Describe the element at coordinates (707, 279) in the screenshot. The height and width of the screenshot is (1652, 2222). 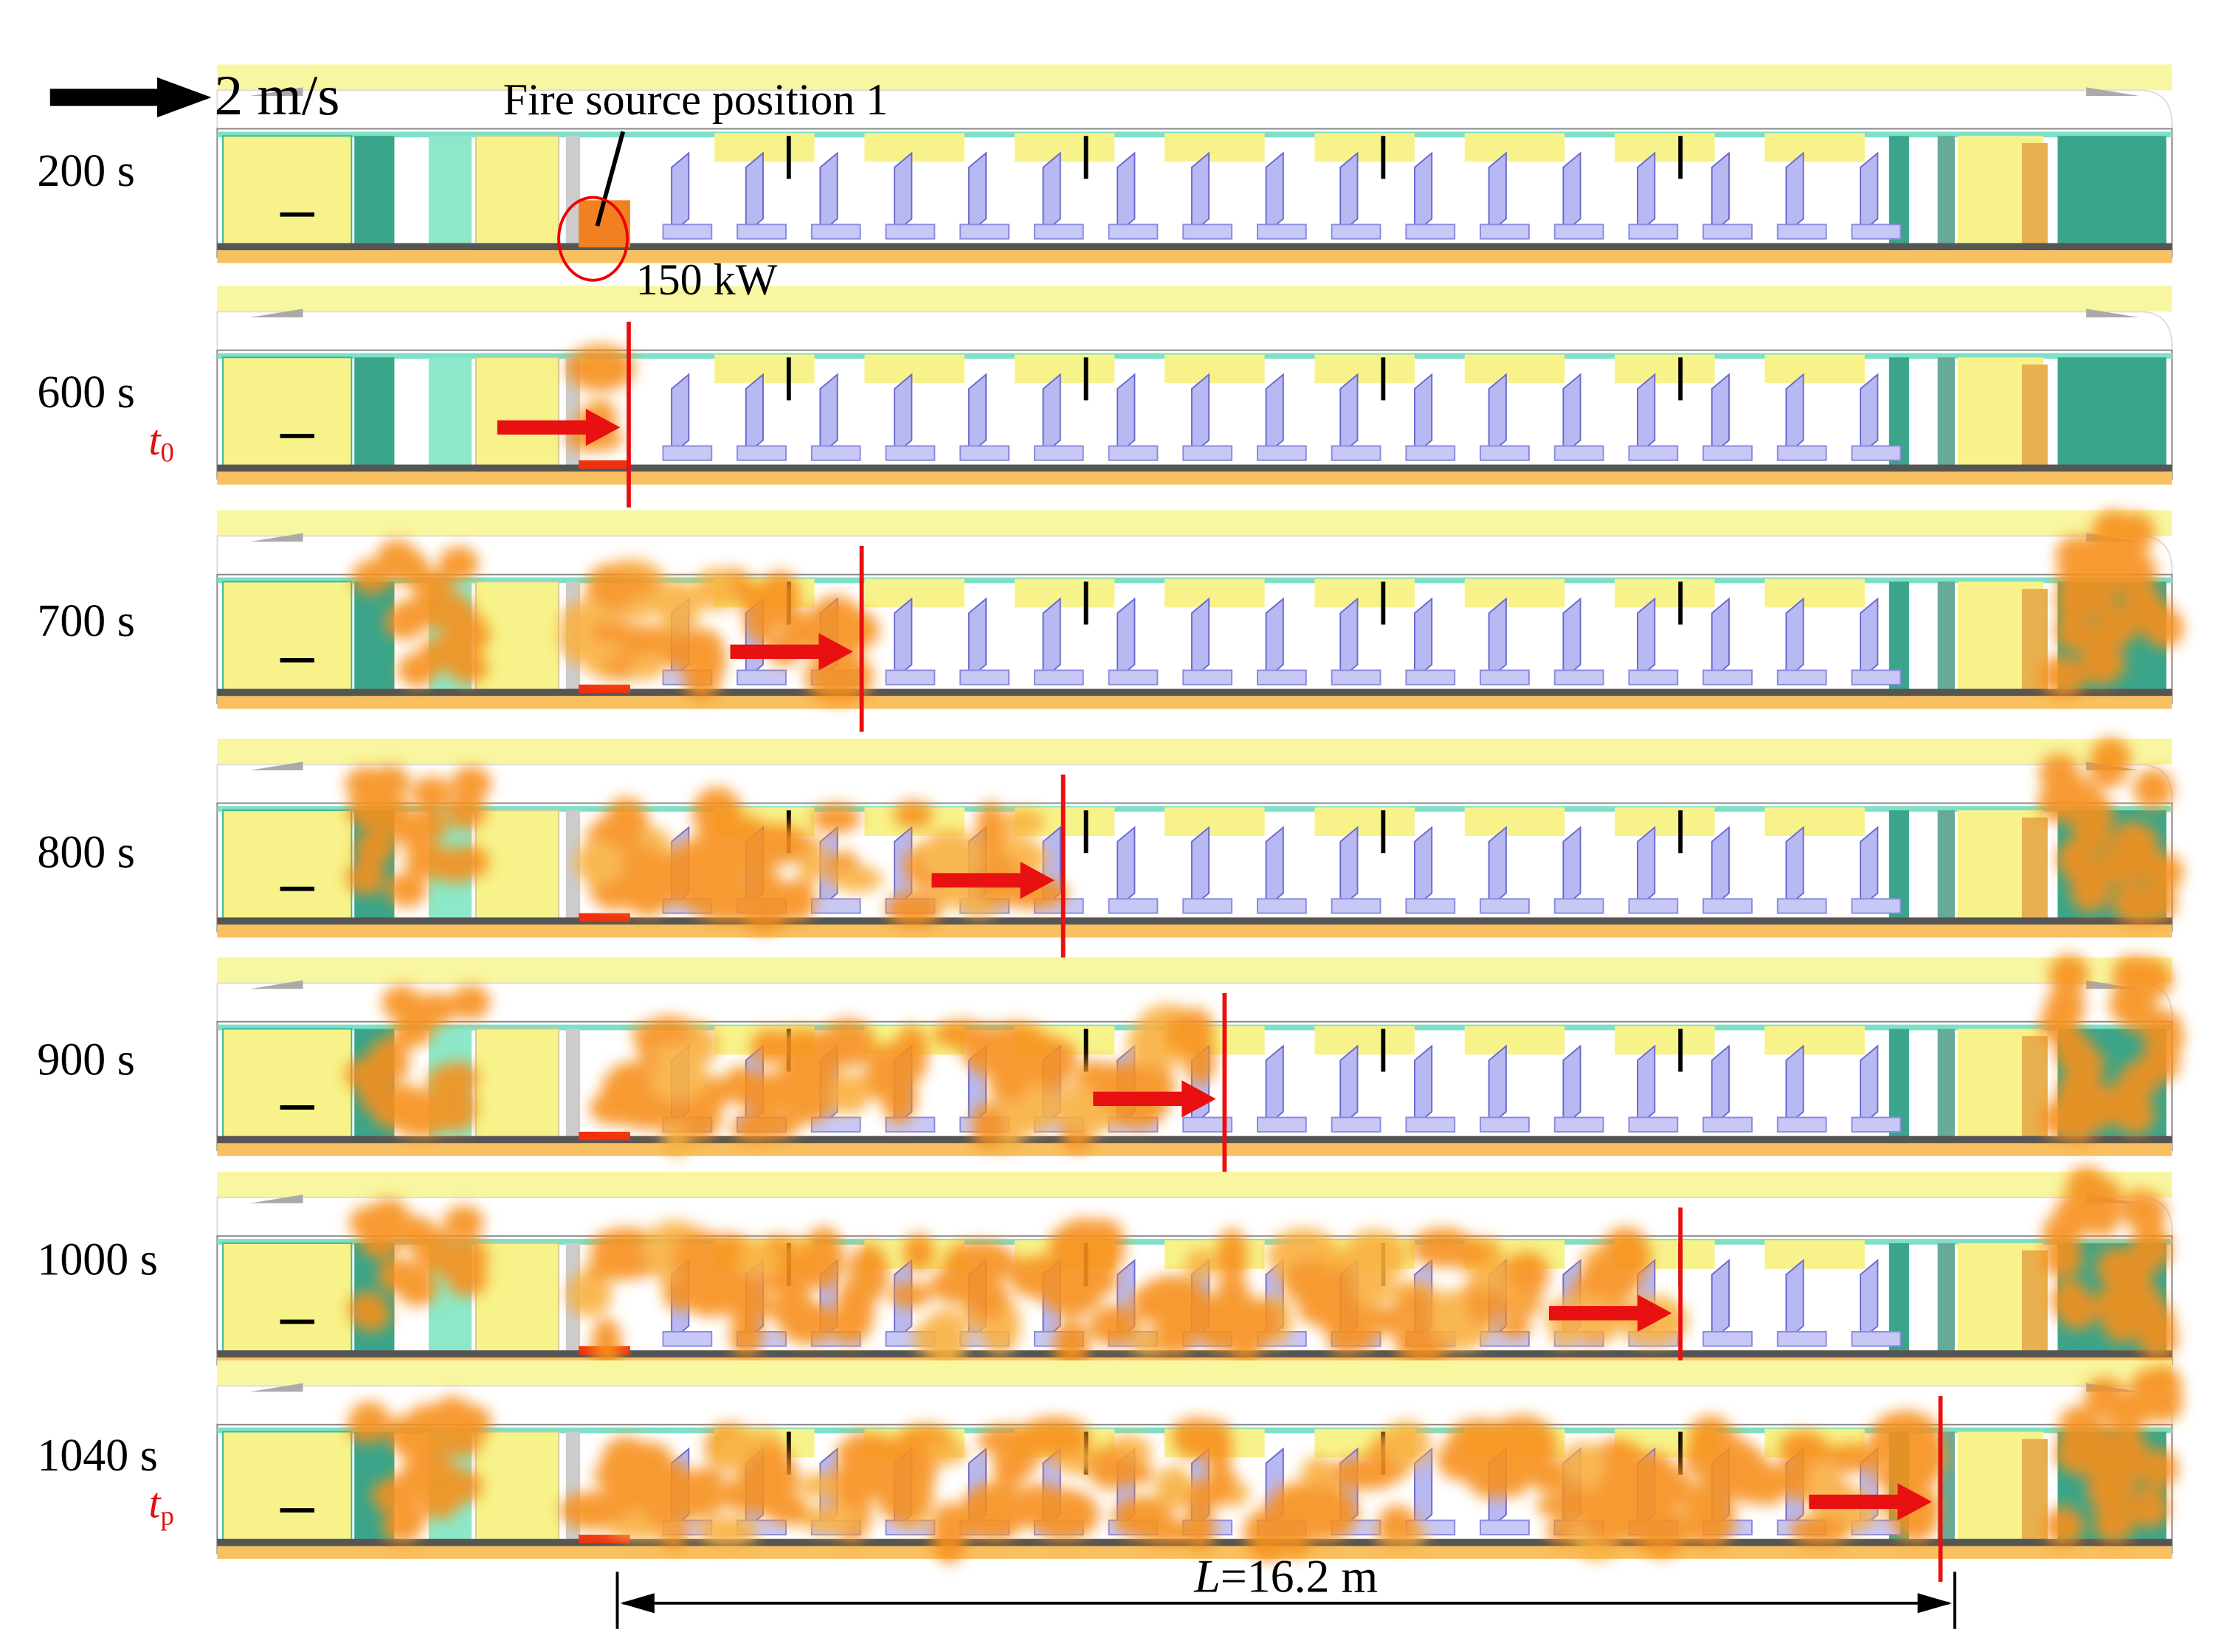
I see `power-label: 150 kW` at that location.